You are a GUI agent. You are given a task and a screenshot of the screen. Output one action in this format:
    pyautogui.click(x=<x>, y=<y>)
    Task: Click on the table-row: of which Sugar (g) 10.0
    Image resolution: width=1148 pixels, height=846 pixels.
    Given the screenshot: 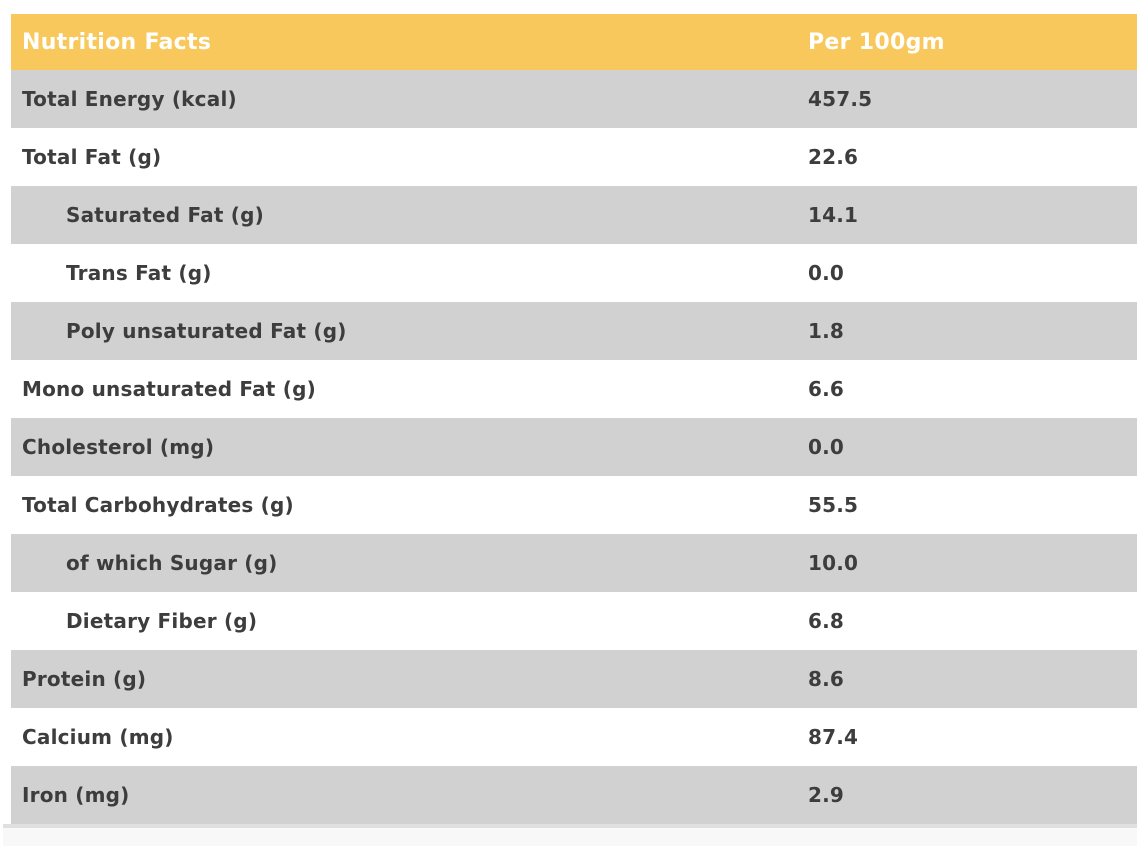 What is the action you would take?
    pyautogui.click(x=574, y=563)
    